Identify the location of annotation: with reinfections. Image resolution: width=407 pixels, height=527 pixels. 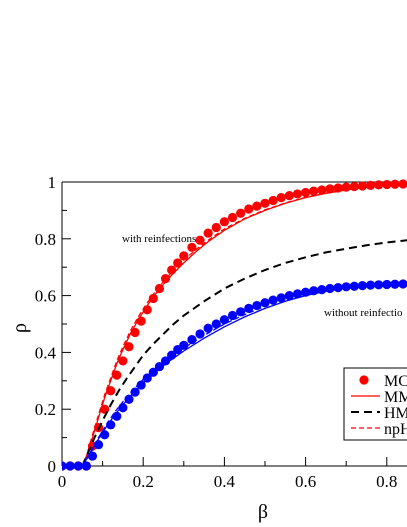
(159, 239).